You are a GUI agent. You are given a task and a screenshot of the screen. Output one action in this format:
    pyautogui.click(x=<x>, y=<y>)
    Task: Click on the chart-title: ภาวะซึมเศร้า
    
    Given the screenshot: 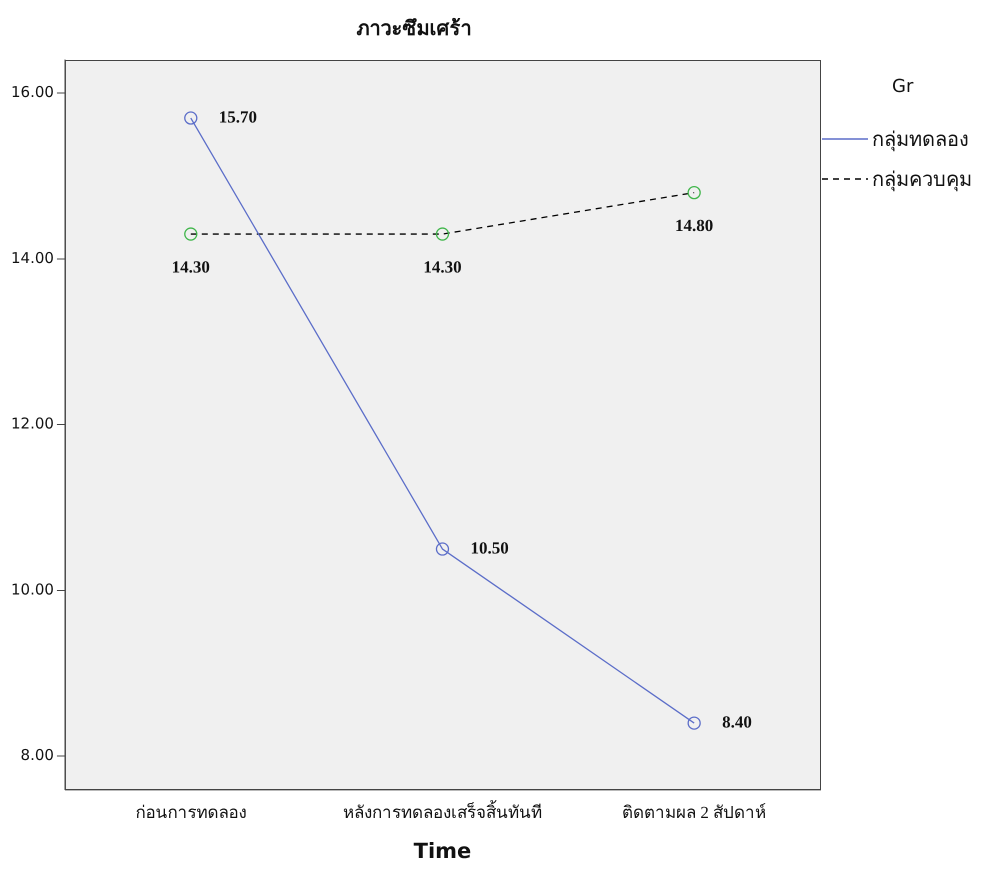 What is the action you would take?
    pyautogui.click(x=414, y=28)
    